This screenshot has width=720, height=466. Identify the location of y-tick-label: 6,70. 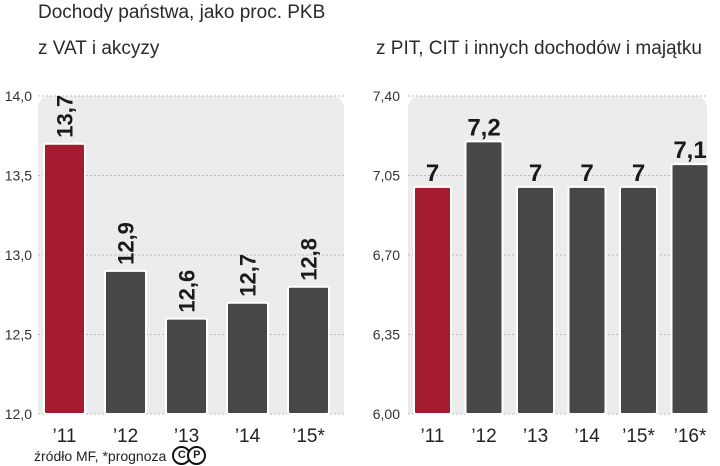
(386, 255).